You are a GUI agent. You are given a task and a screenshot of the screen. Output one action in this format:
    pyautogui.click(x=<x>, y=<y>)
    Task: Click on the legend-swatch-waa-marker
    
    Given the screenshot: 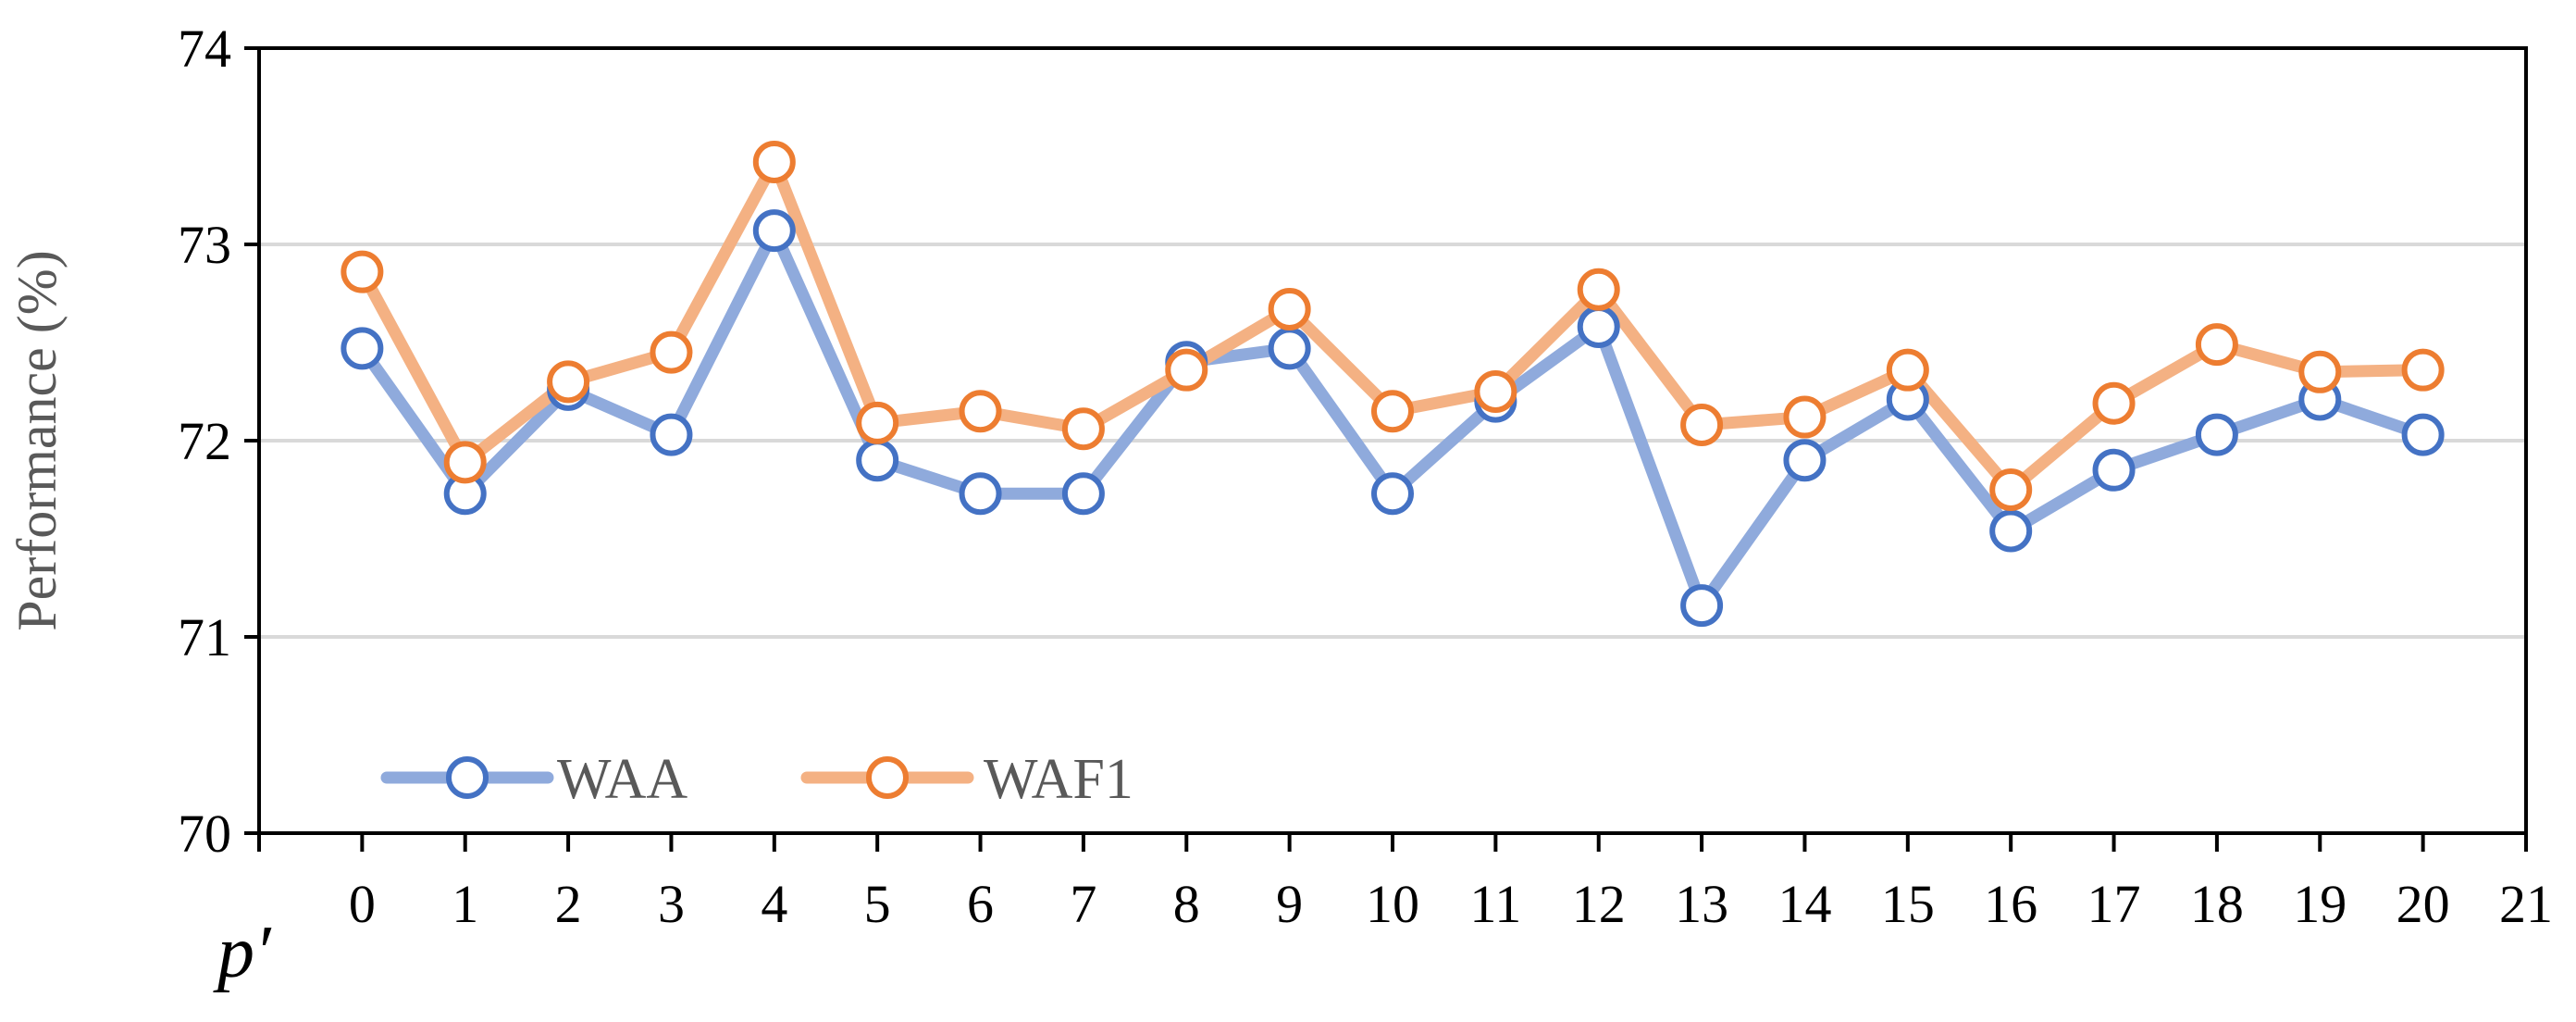 What is the action you would take?
    pyautogui.click(x=467, y=777)
    